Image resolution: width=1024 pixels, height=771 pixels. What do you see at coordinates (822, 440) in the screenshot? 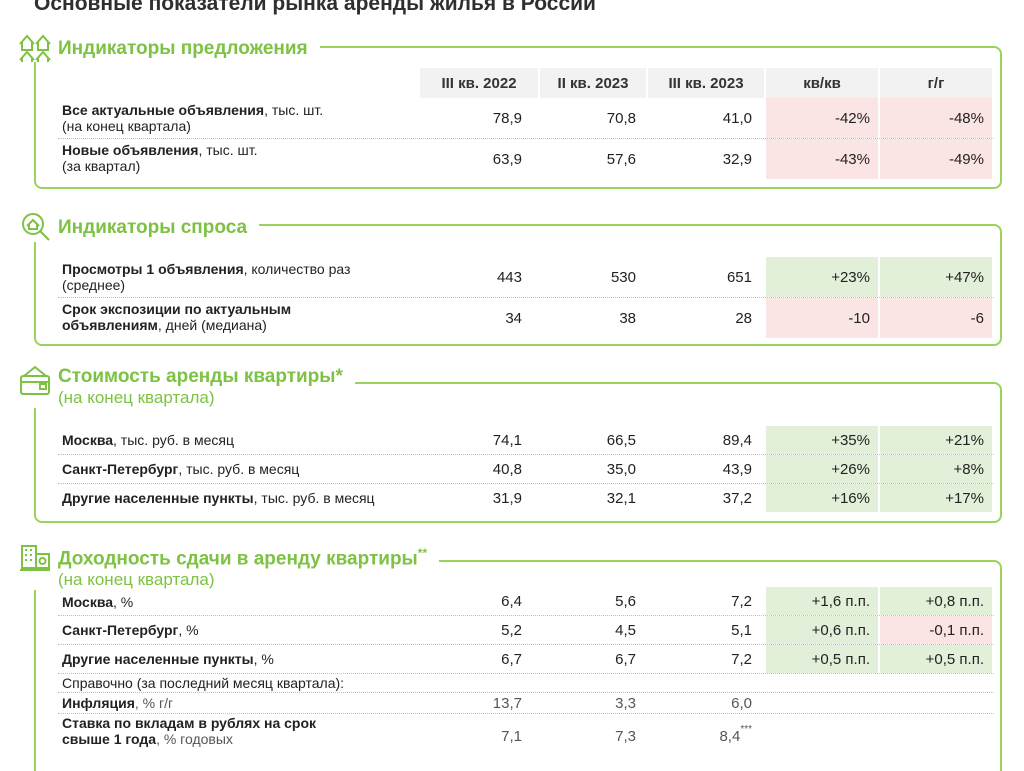
I see `qq-change-cell: +35%` at bounding box center [822, 440].